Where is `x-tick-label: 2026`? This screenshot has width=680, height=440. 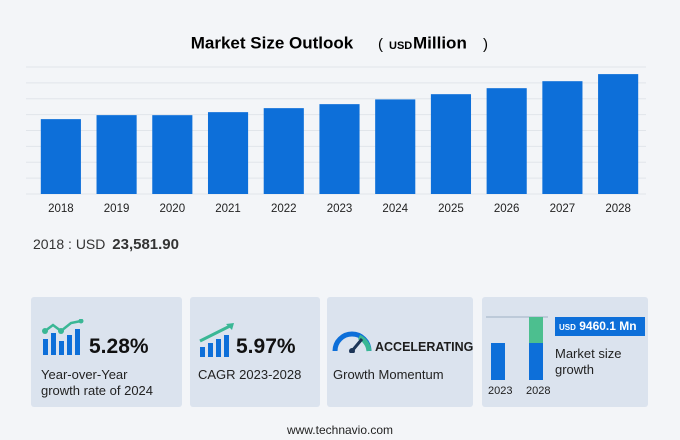
x-tick-label: 2026 is located at coordinates (507, 209).